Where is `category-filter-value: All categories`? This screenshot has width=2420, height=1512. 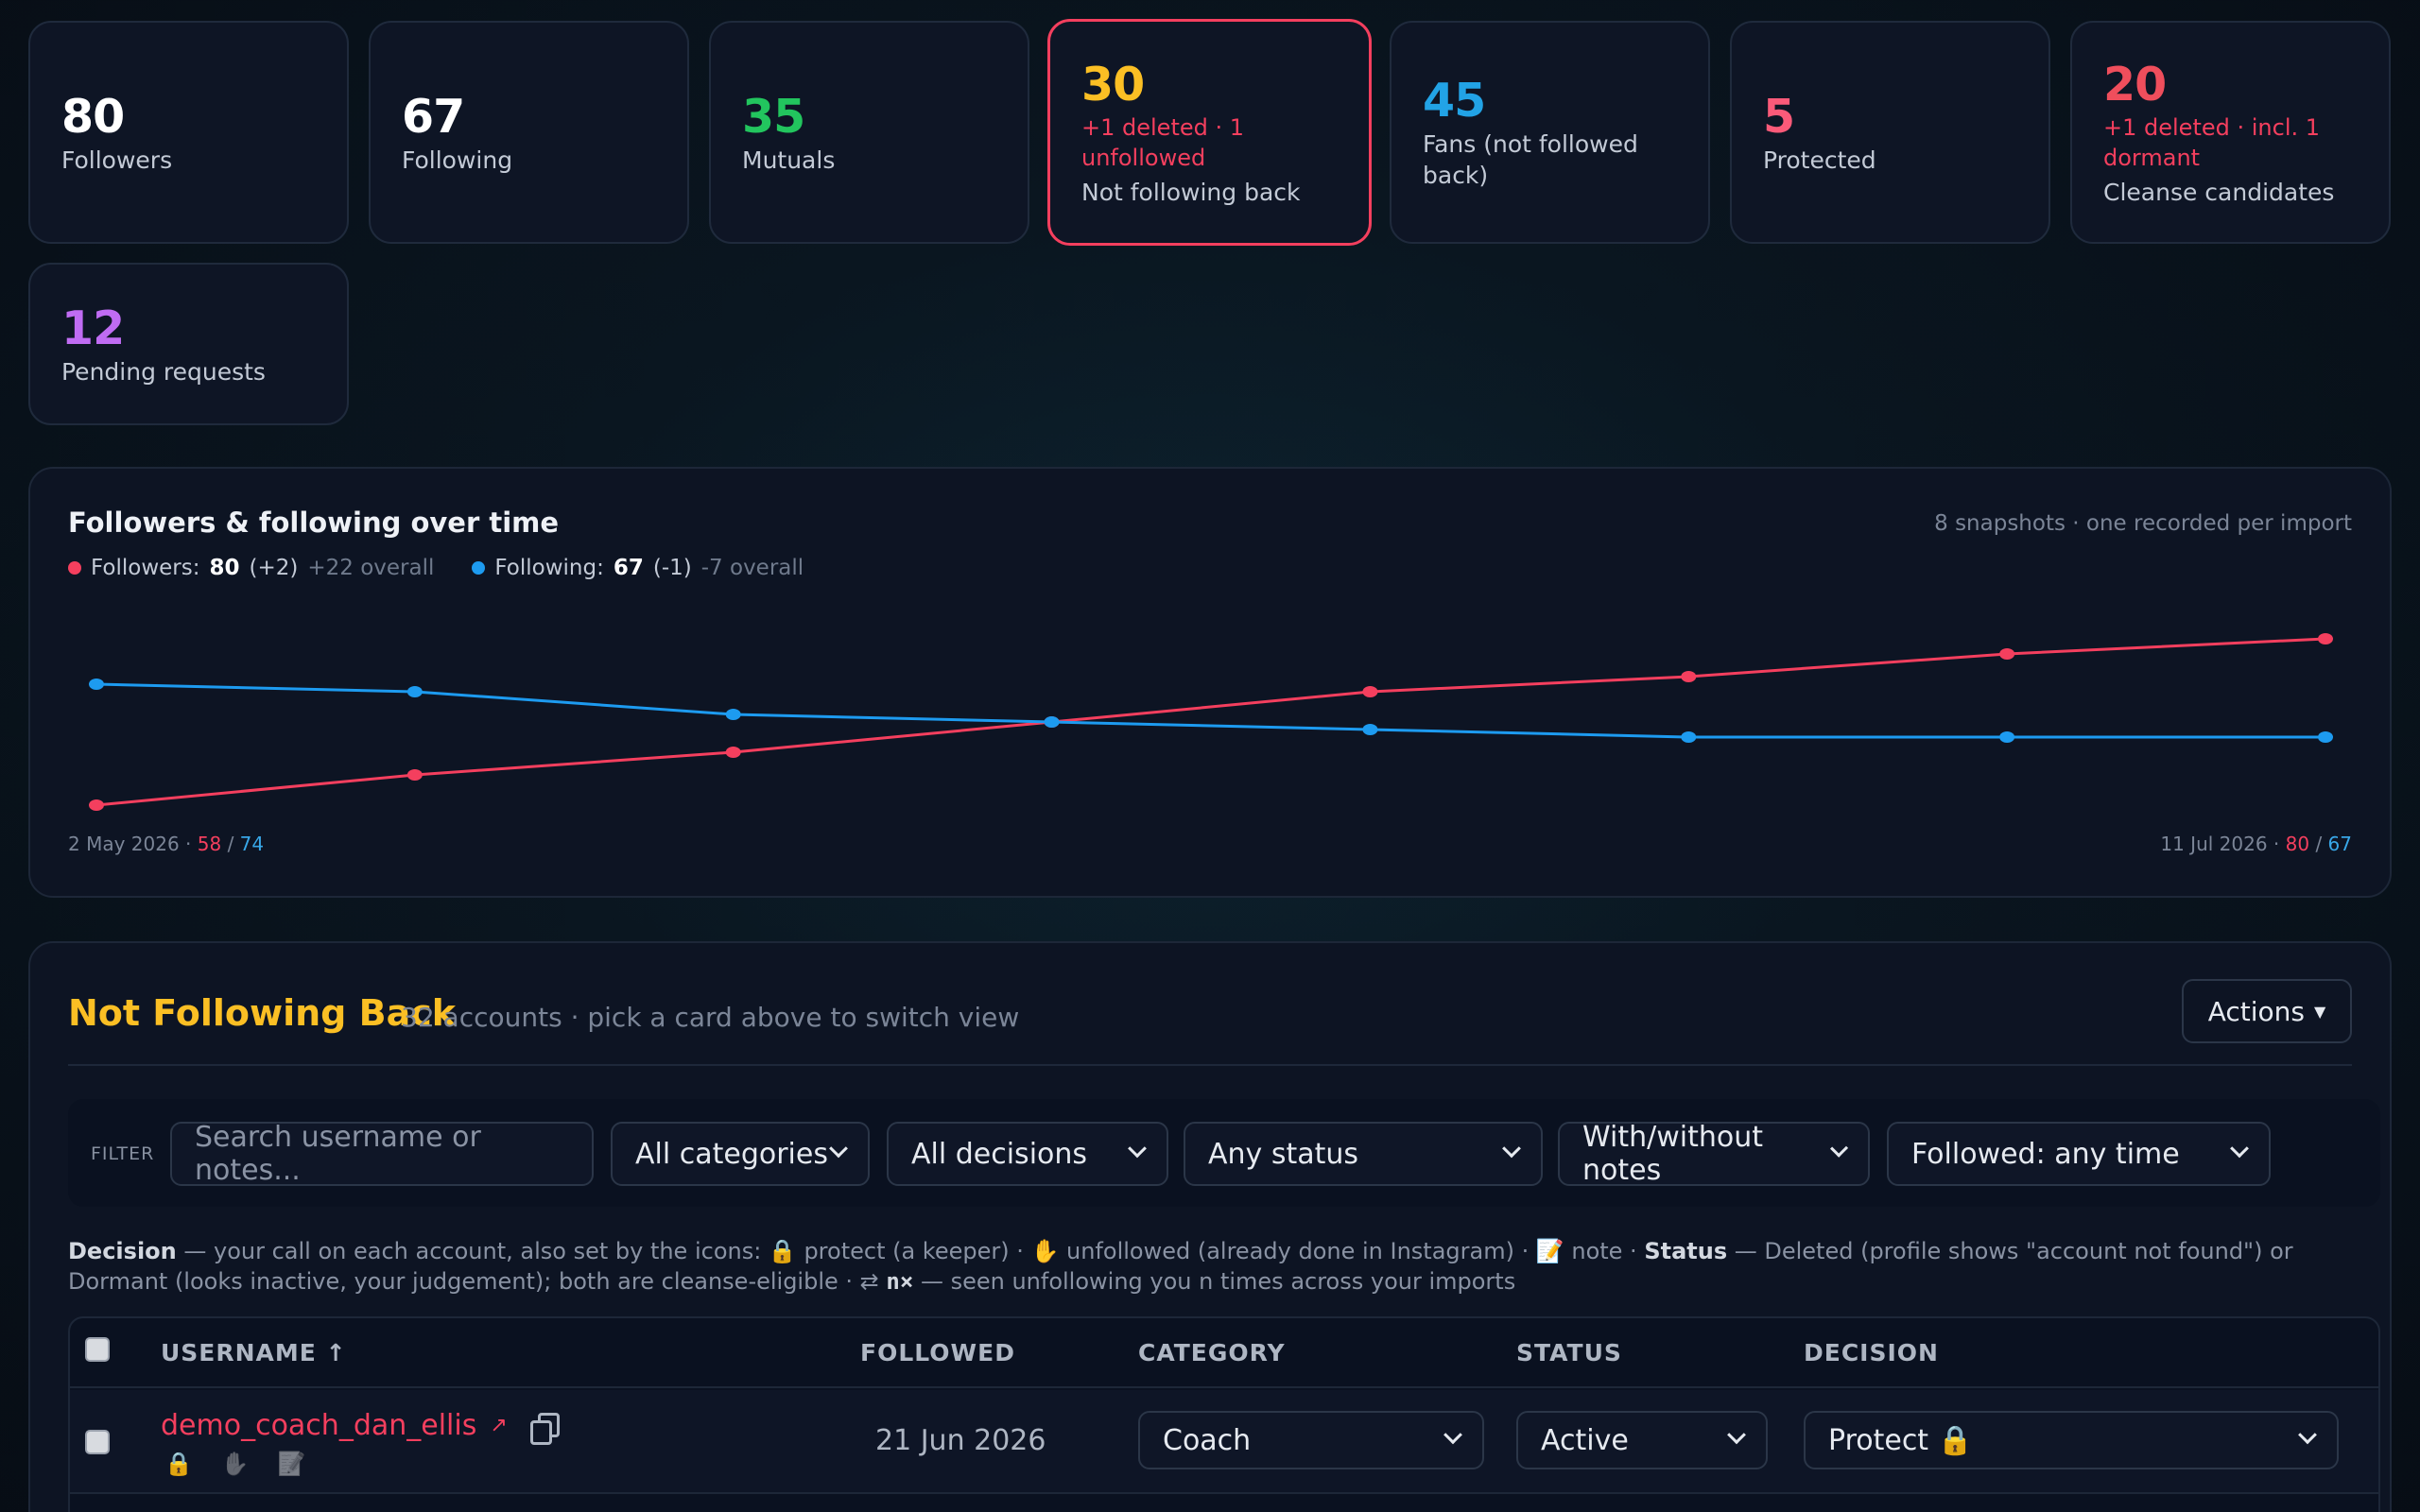 category-filter-value: All categories is located at coordinates (731, 1154).